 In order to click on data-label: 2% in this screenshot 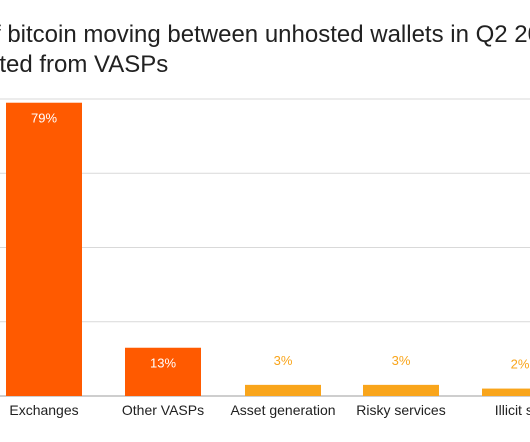, I will do `click(520, 364)`.